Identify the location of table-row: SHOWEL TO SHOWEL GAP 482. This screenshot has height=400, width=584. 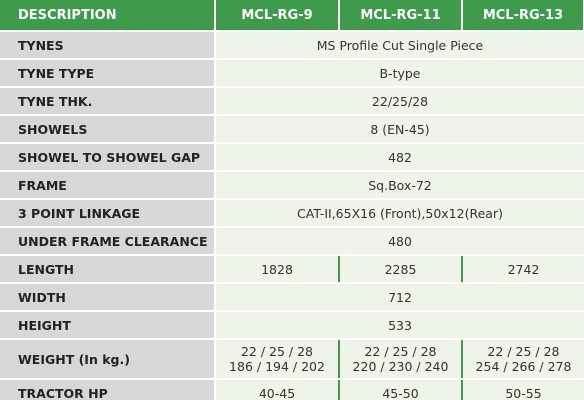
(292, 157).